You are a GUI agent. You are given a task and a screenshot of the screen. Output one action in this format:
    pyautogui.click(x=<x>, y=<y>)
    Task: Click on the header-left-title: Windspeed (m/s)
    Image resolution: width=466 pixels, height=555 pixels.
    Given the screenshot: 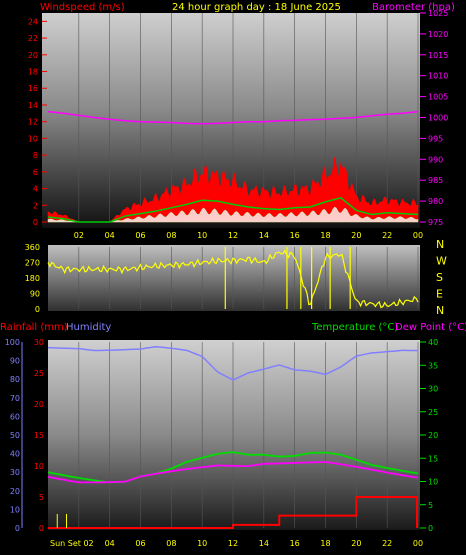 What is the action you would take?
    pyautogui.click(x=82, y=7)
    